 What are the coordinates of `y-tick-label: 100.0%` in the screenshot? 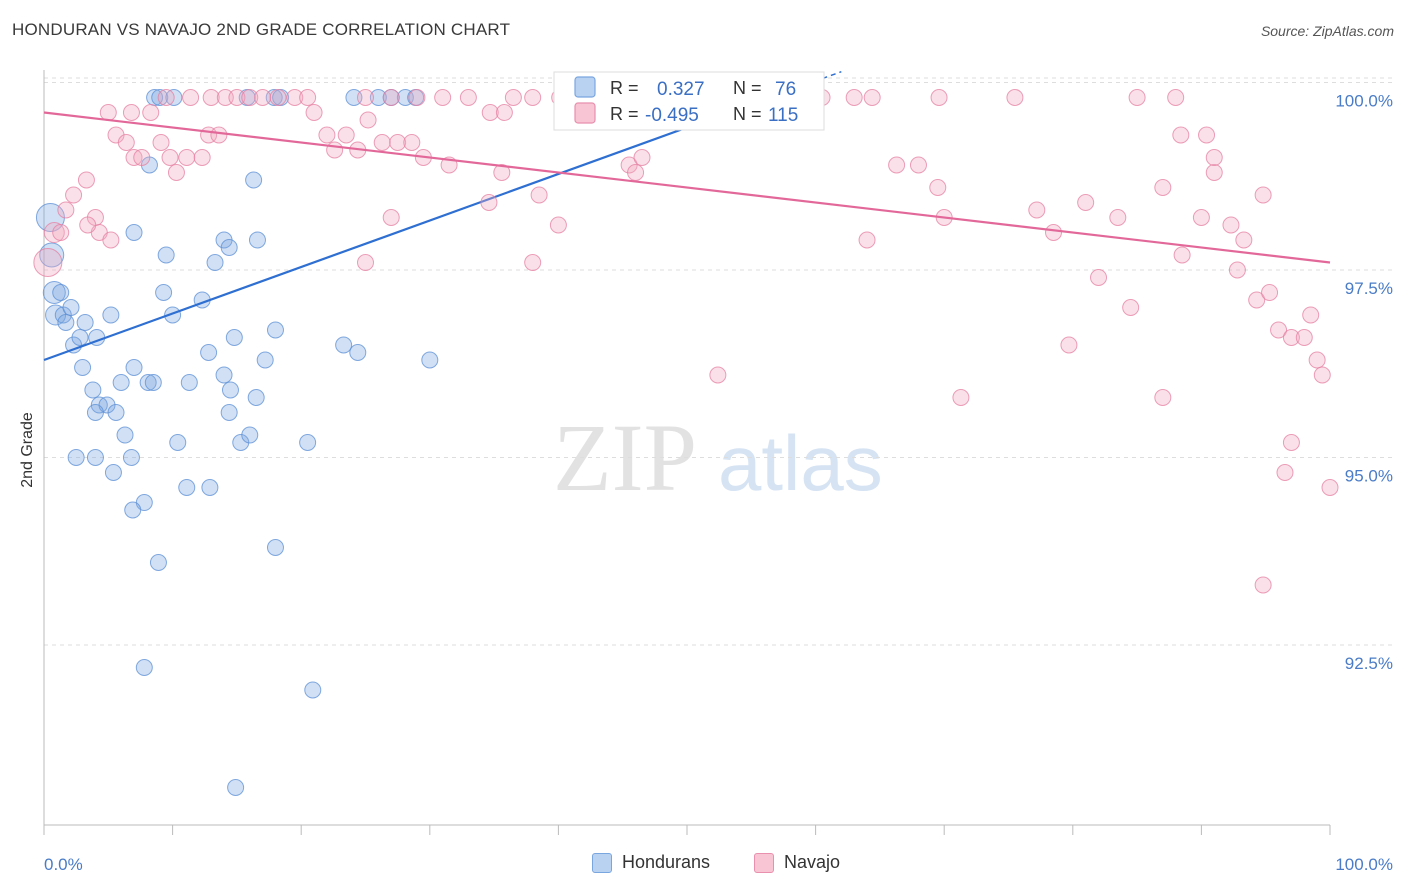 It's located at (1364, 101).